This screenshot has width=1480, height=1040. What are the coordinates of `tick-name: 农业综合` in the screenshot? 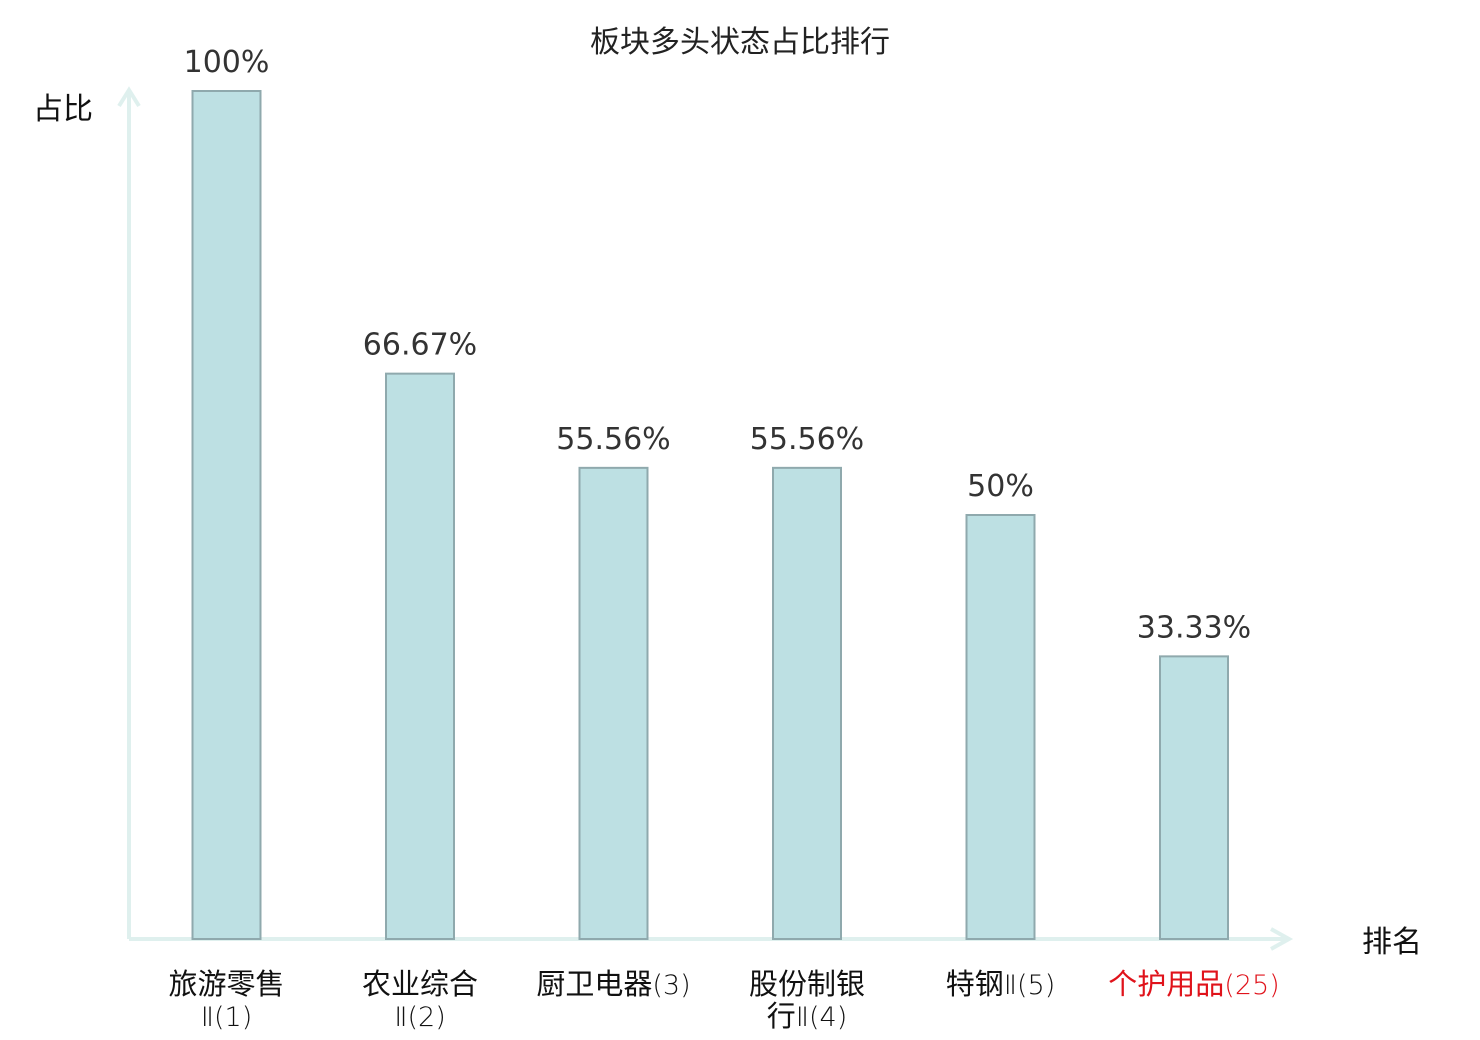 It's located at (420, 984).